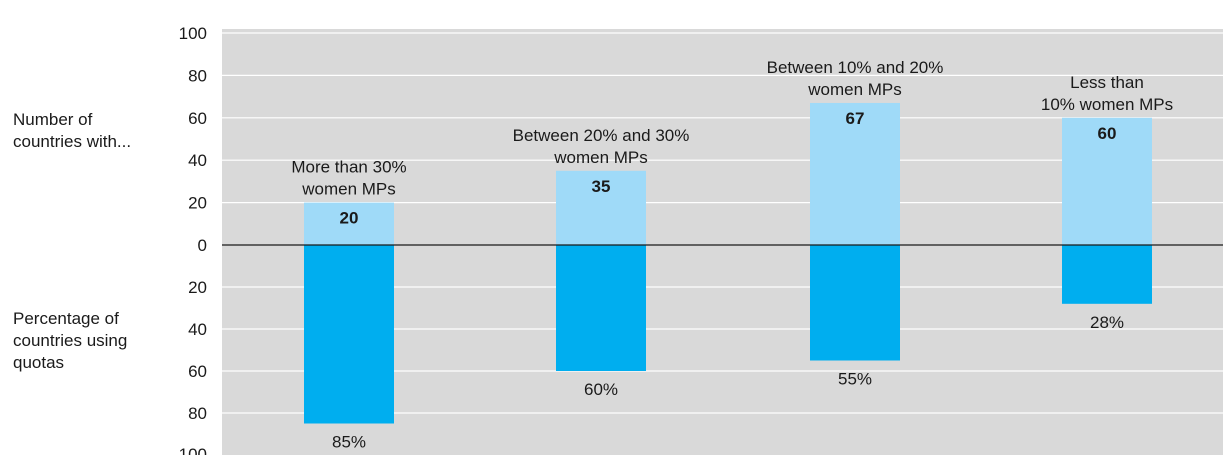  I want to click on y-tick-zero: 0, so click(202, 245).